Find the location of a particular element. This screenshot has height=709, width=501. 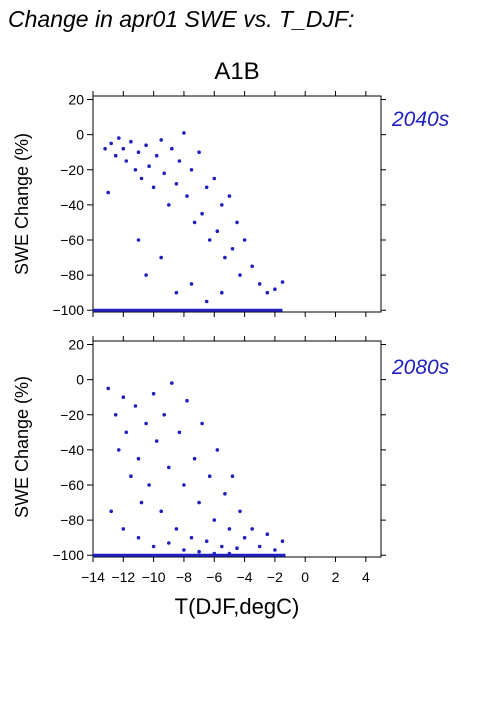

x-tick-label: −10 is located at coordinates (154, 577).